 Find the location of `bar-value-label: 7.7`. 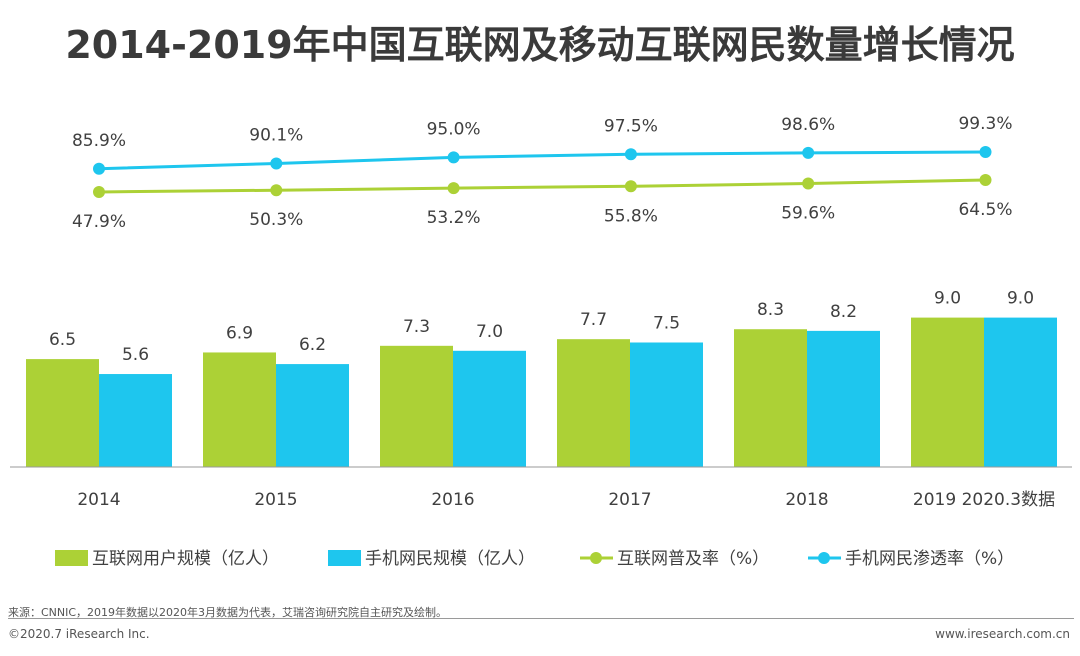

bar-value-label: 7.7 is located at coordinates (593, 320).